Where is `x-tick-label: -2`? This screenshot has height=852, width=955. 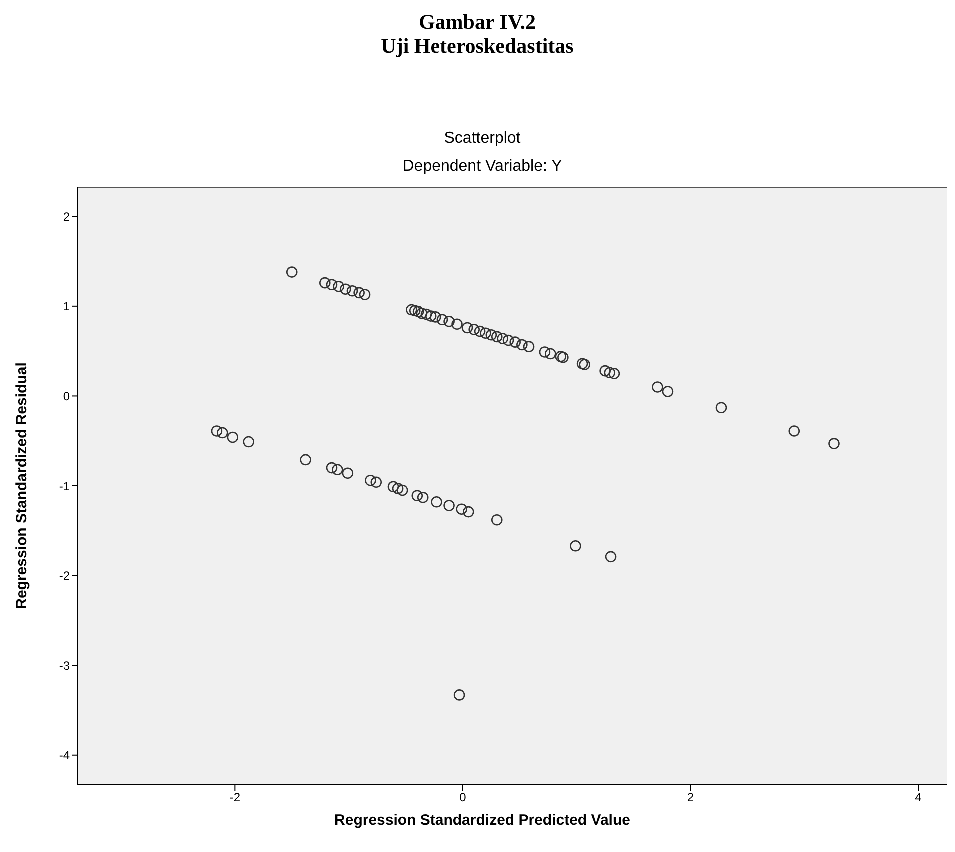
x-tick-label: -2 is located at coordinates (235, 797).